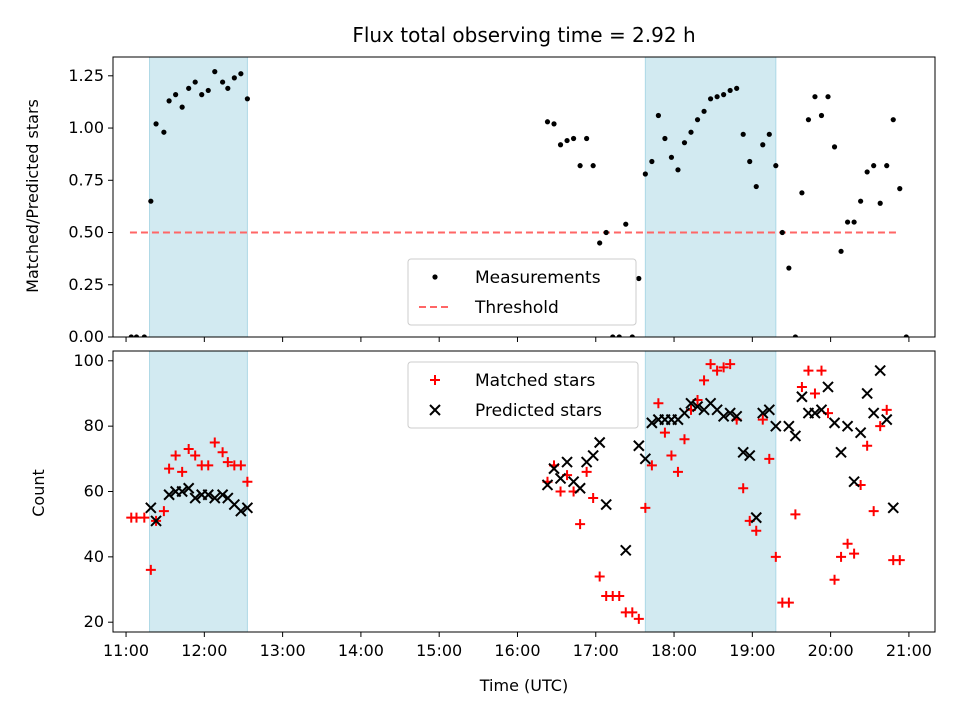  Describe the element at coordinates (361, 650) in the screenshot. I see `x-tick-label: 14:00` at that location.